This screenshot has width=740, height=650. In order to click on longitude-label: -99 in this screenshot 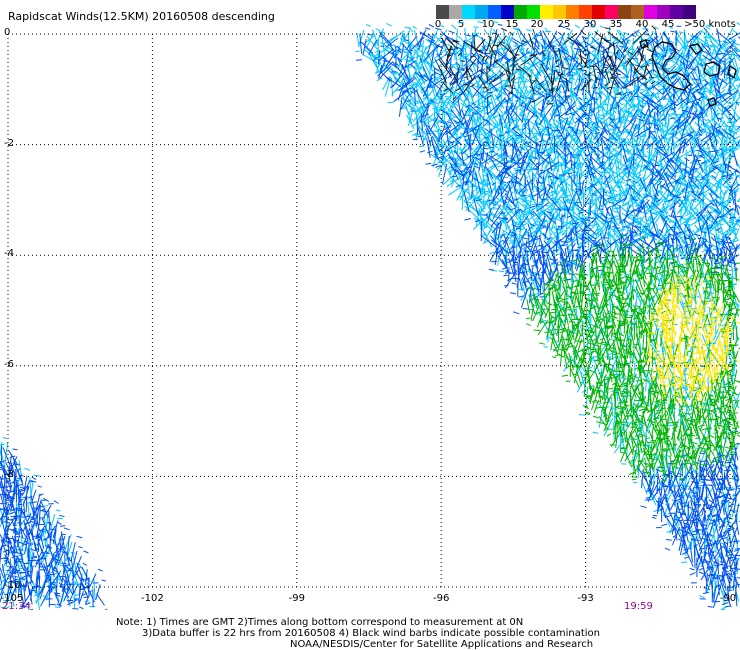, I will do `click(296, 598)`.